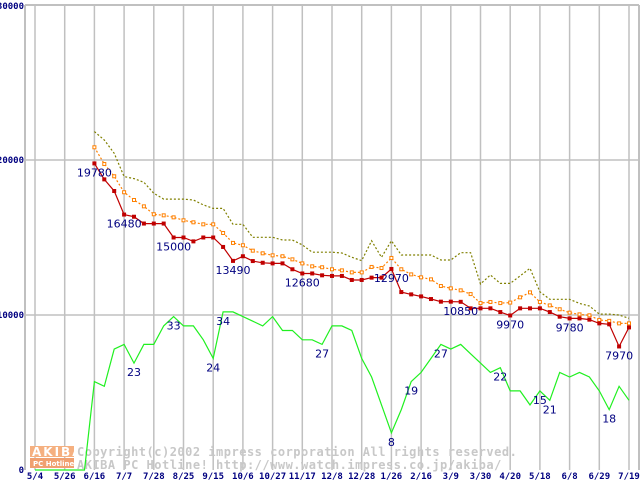 Image resolution: width=640 pixels, height=480 pixels. Describe the element at coordinates (12, 7) in the screenshot. I see `y-tick-label: 30000` at that location.